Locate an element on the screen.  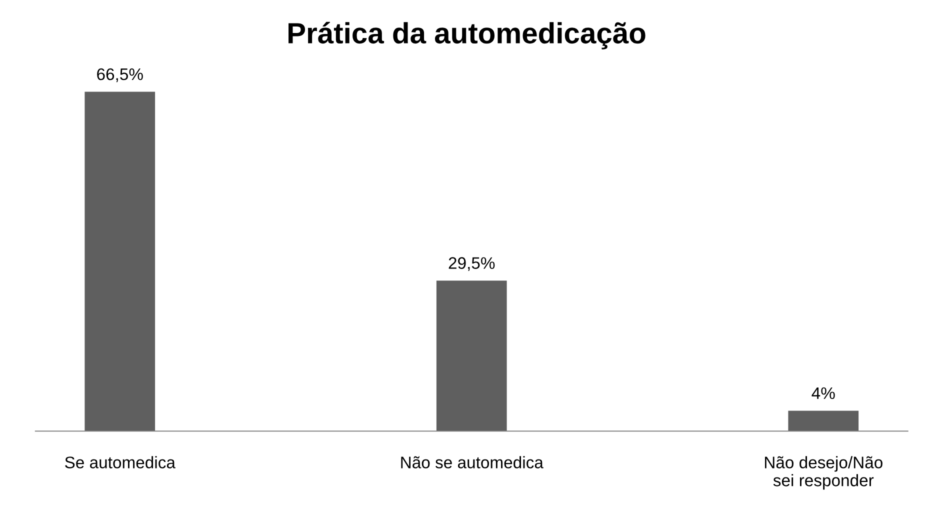
data-label: 4% is located at coordinates (823, 393).